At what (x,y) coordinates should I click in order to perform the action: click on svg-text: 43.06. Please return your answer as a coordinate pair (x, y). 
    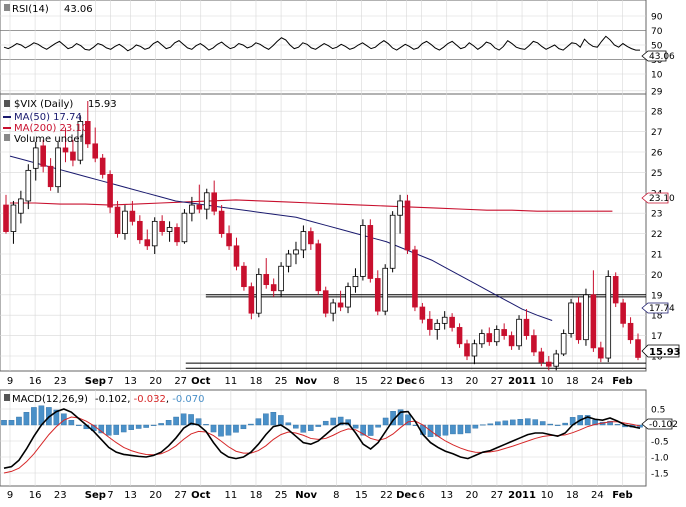
    Looking at the image, I should click on (662, 57).